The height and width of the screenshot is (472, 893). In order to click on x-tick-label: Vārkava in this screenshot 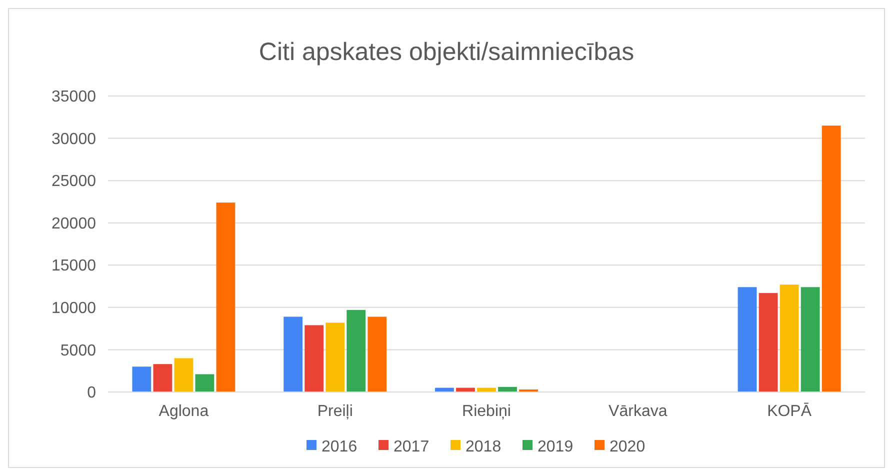, I will do `click(638, 411)`.